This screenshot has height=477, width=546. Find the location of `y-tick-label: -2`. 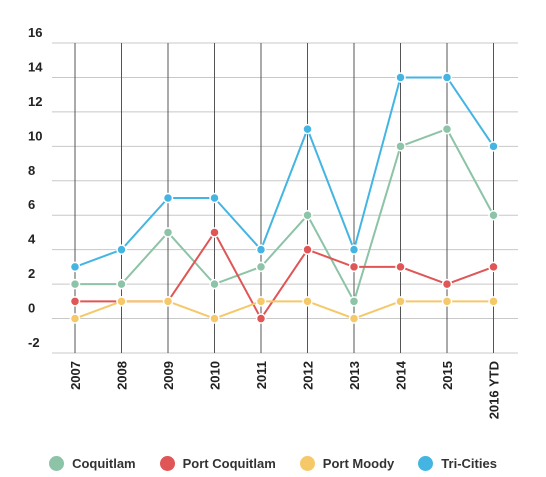

y-tick-label: -2 is located at coordinates (34, 342).